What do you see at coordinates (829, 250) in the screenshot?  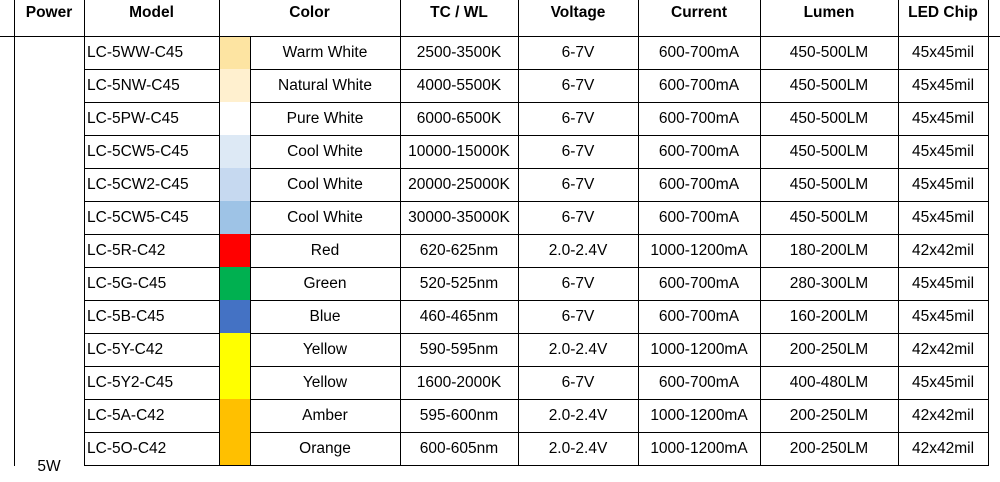 I see `table-cell: 180-200LM` at bounding box center [829, 250].